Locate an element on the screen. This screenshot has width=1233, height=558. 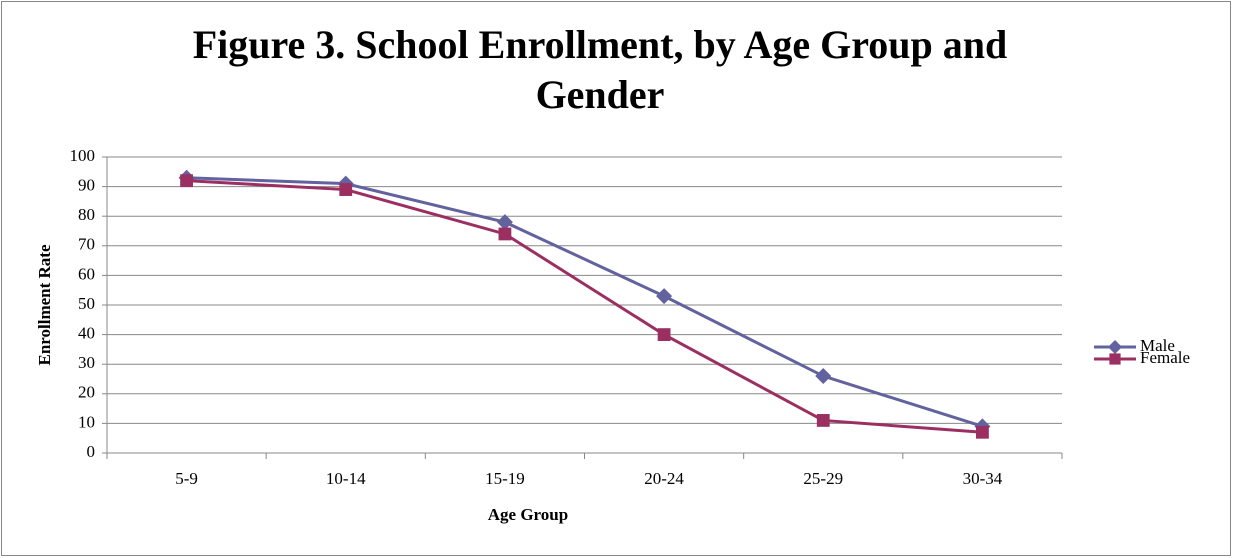
x-tick-label: 15-19 is located at coordinates (505, 478).